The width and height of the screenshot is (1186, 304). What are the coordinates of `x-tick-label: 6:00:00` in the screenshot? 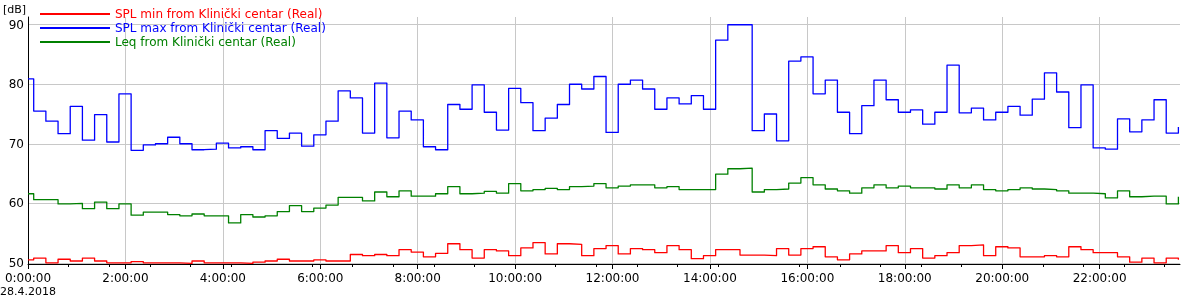 It's located at (320, 278).